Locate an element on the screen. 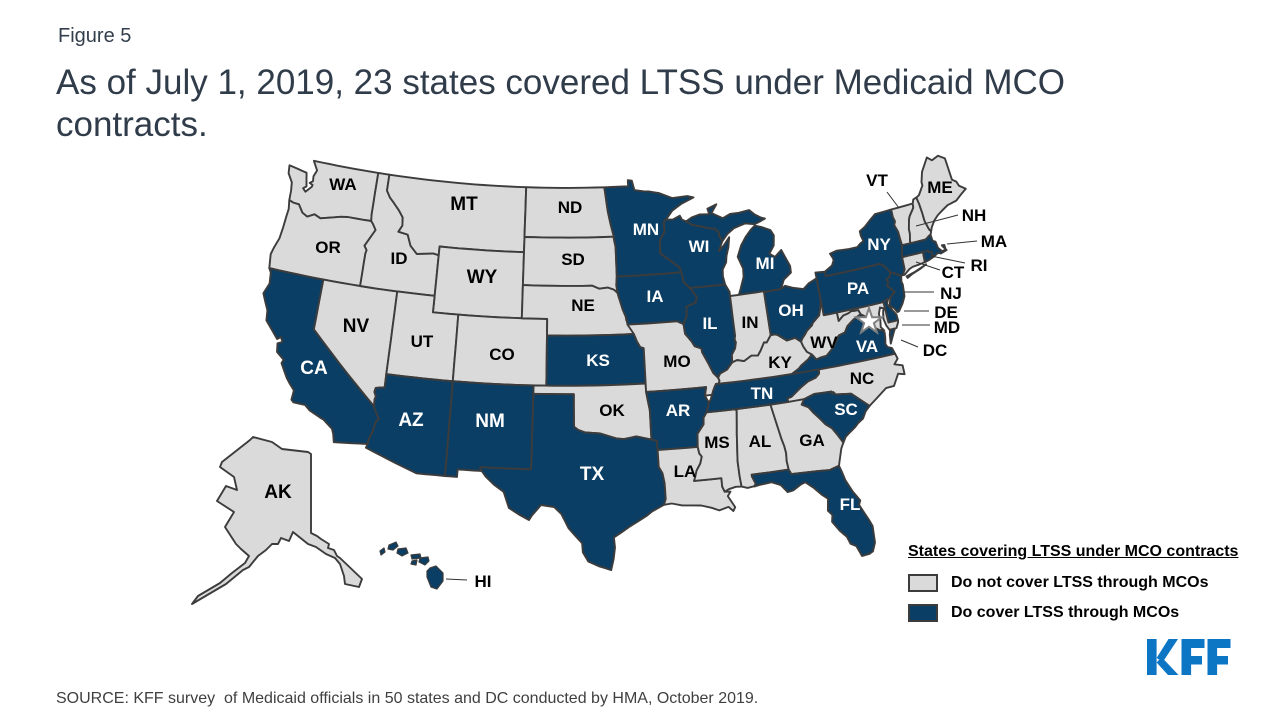 The width and height of the screenshot is (1280, 720). svg-text: VA is located at coordinates (867, 346).